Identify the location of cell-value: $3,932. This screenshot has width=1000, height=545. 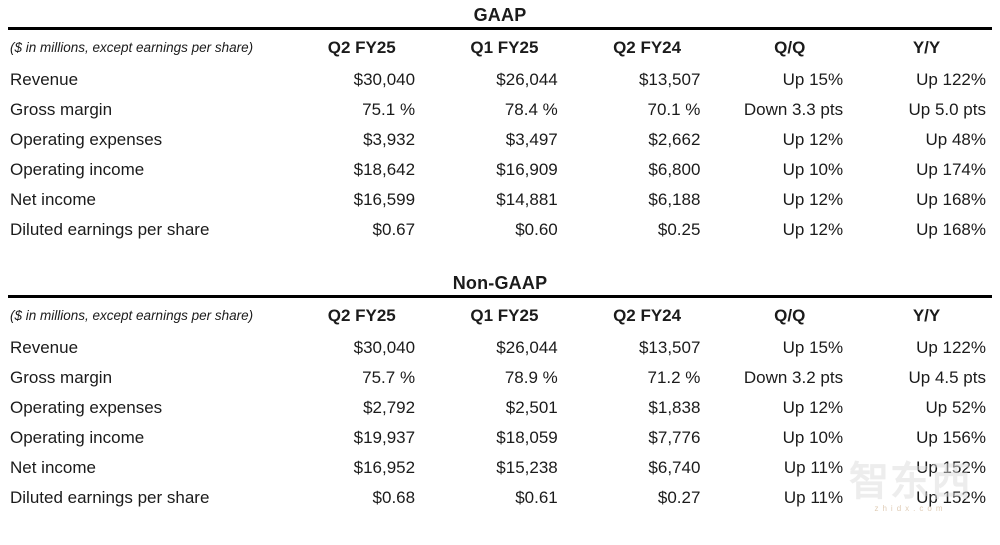
(389, 139).